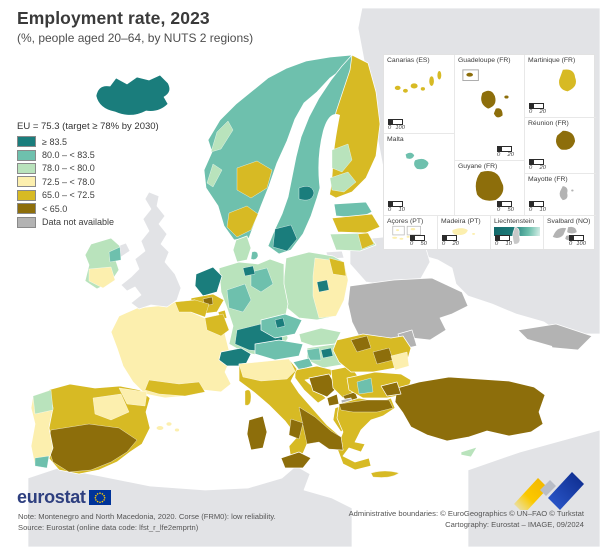 The image size is (600, 547). What do you see at coordinates (565, 140) in the screenshot?
I see `reunion-island-shape` at bounding box center [565, 140].